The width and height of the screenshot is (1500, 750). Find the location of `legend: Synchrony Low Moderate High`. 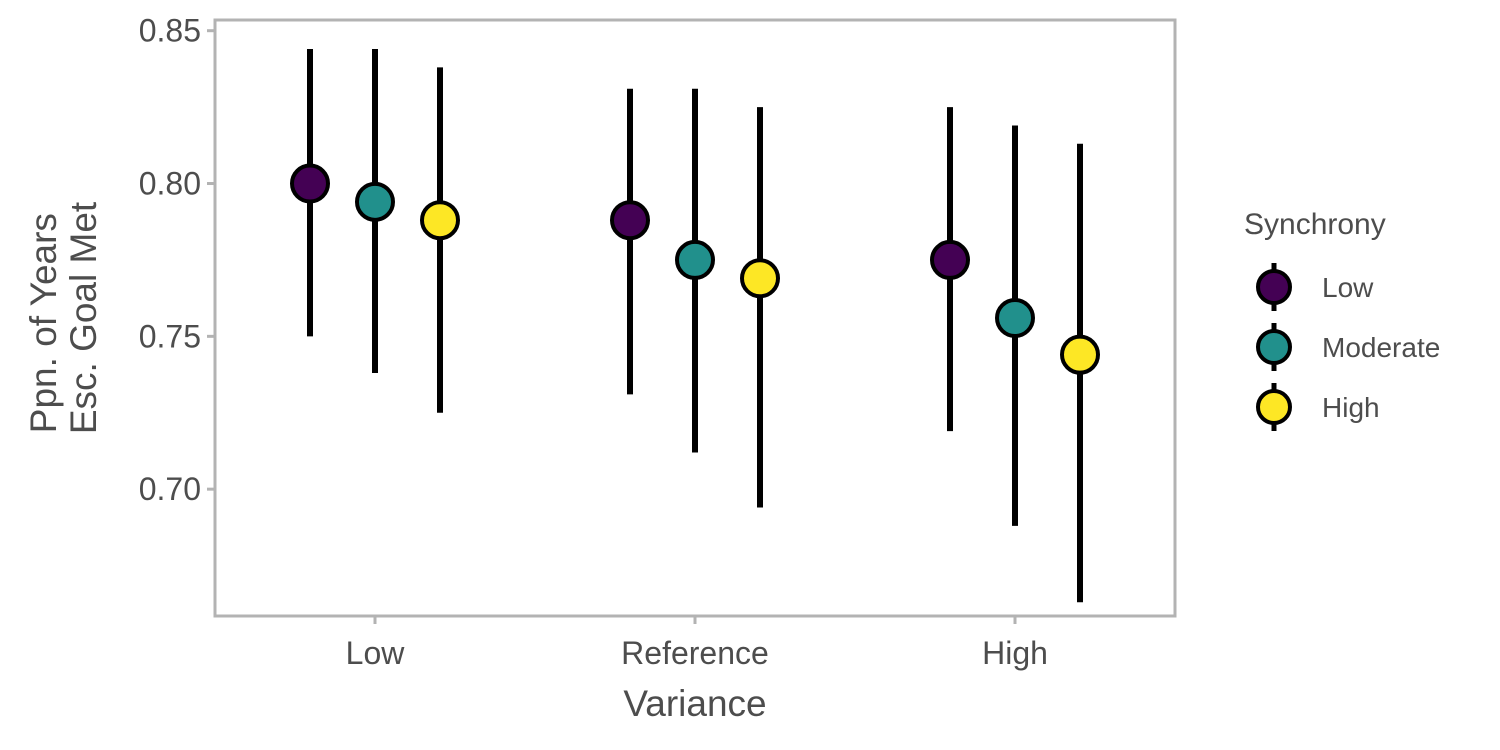

legend: Synchrony Low Moderate High is located at coordinates (1342, 319).